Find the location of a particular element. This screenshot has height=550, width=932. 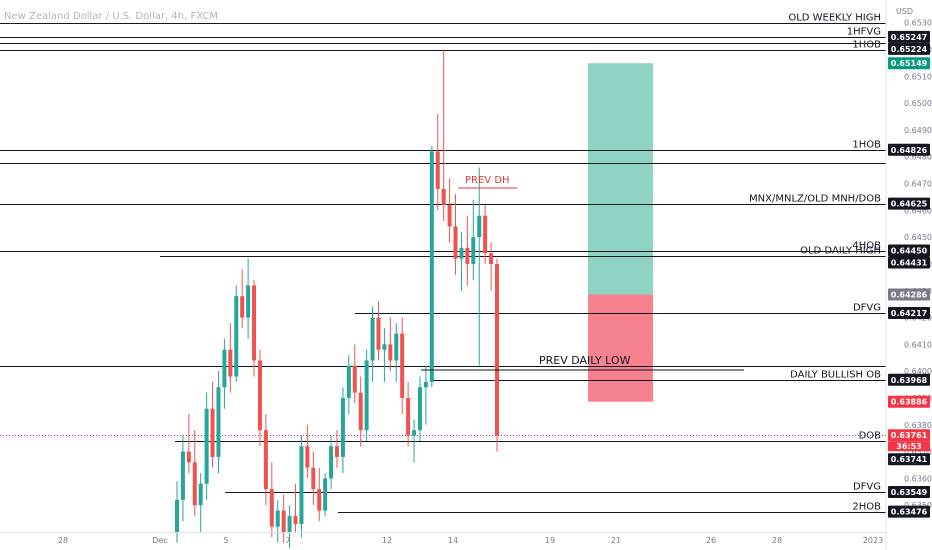

price-tag-label: 0.65149 is located at coordinates (909, 63).